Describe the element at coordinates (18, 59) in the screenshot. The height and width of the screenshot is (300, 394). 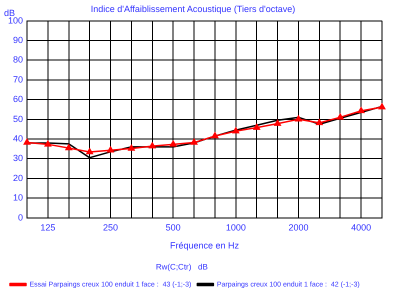
I see `y-tick-label: 80` at that location.